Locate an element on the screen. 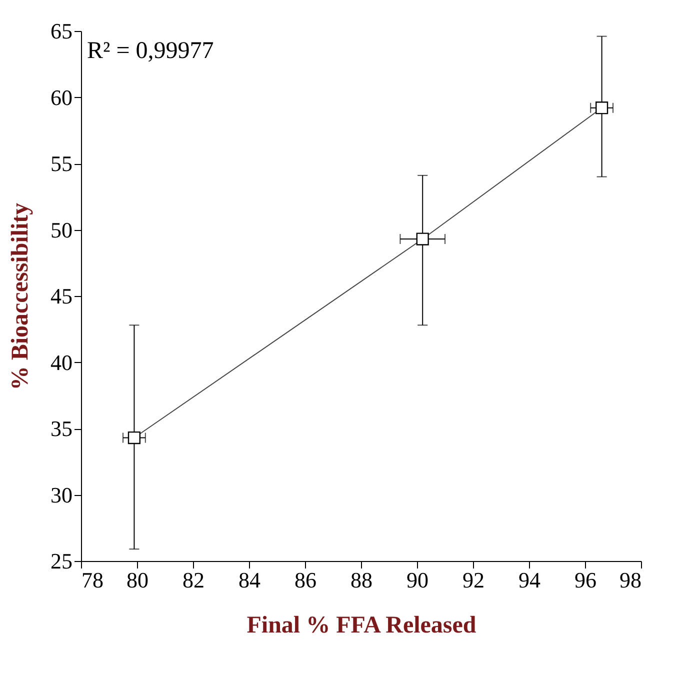 This screenshot has width=690, height=677. x-tick-label: 80 is located at coordinates (137, 580).